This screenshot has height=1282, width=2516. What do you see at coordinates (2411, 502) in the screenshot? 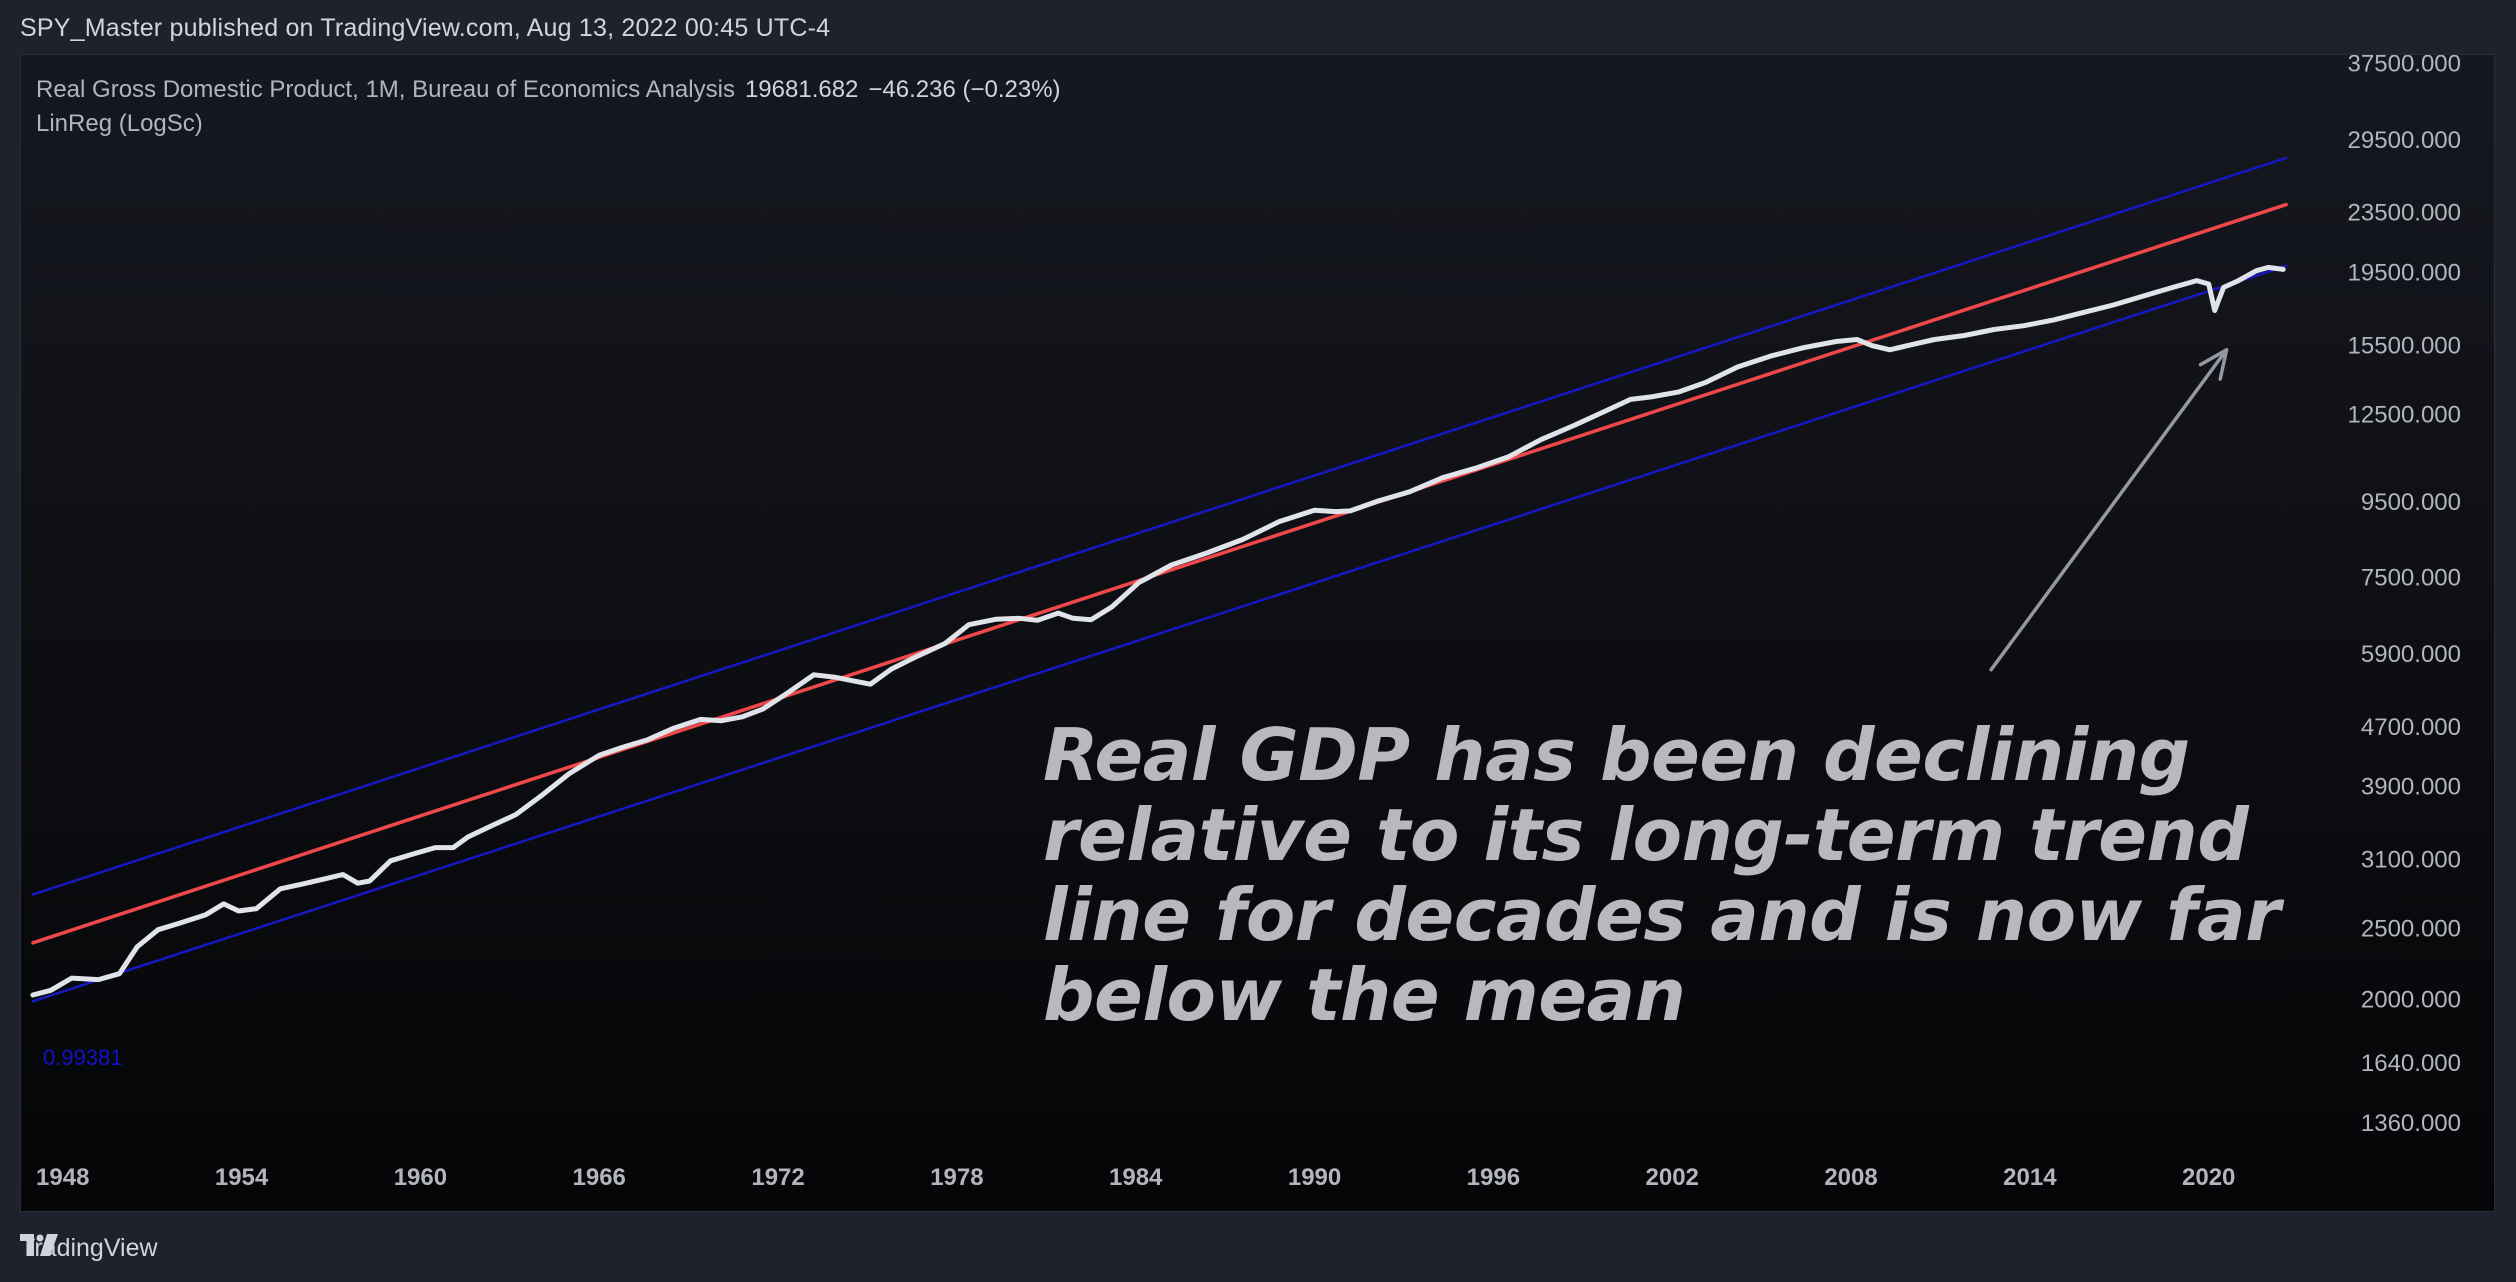
I see `y-tick-label: 9500.000` at bounding box center [2411, 502].